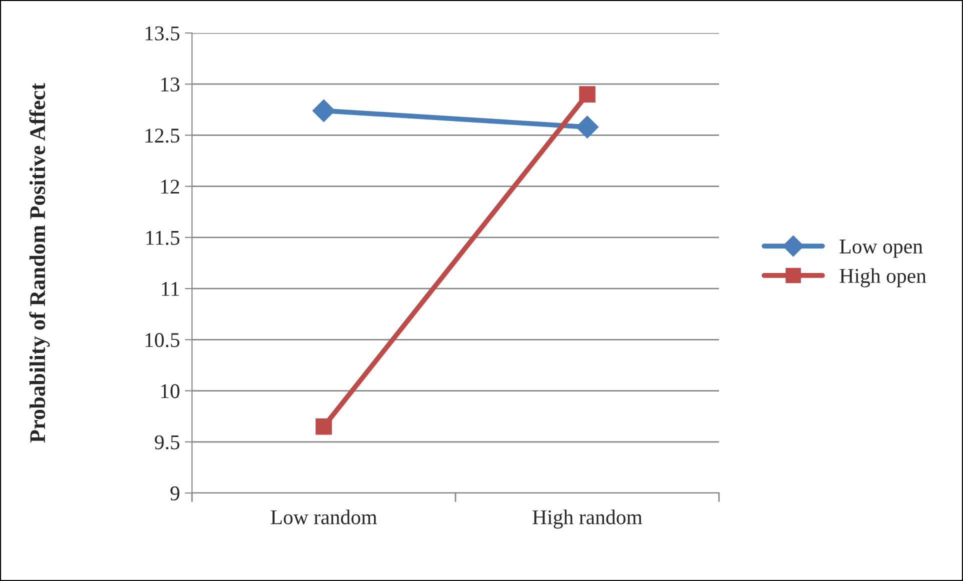  What do you see at coordinates (170, 85) in the screenshot?
I see `y-tick-label: 13` at bounding box center [170, 85].